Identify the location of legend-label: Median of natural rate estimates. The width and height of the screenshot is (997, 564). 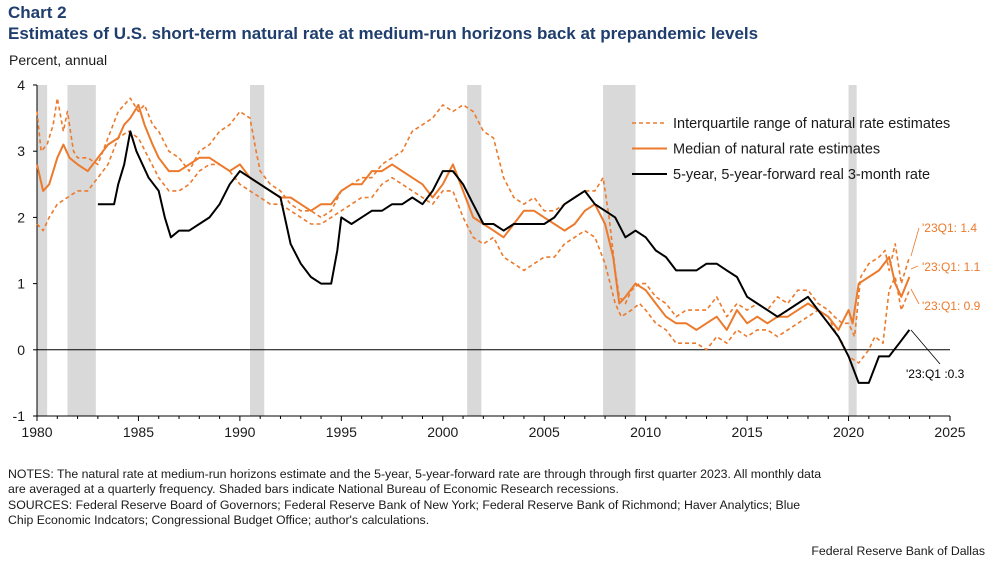
(776, 150).